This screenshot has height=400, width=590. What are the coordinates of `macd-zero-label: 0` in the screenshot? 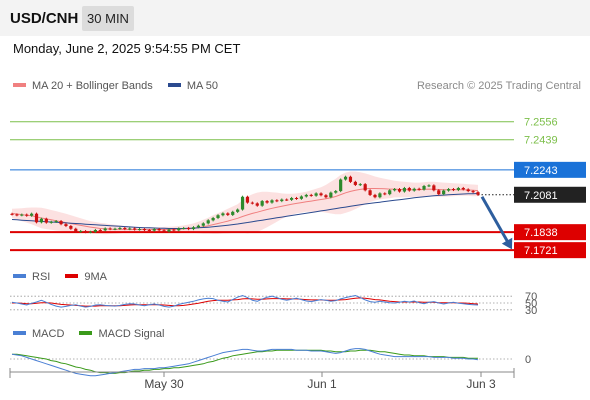 It's located at (528, 360).